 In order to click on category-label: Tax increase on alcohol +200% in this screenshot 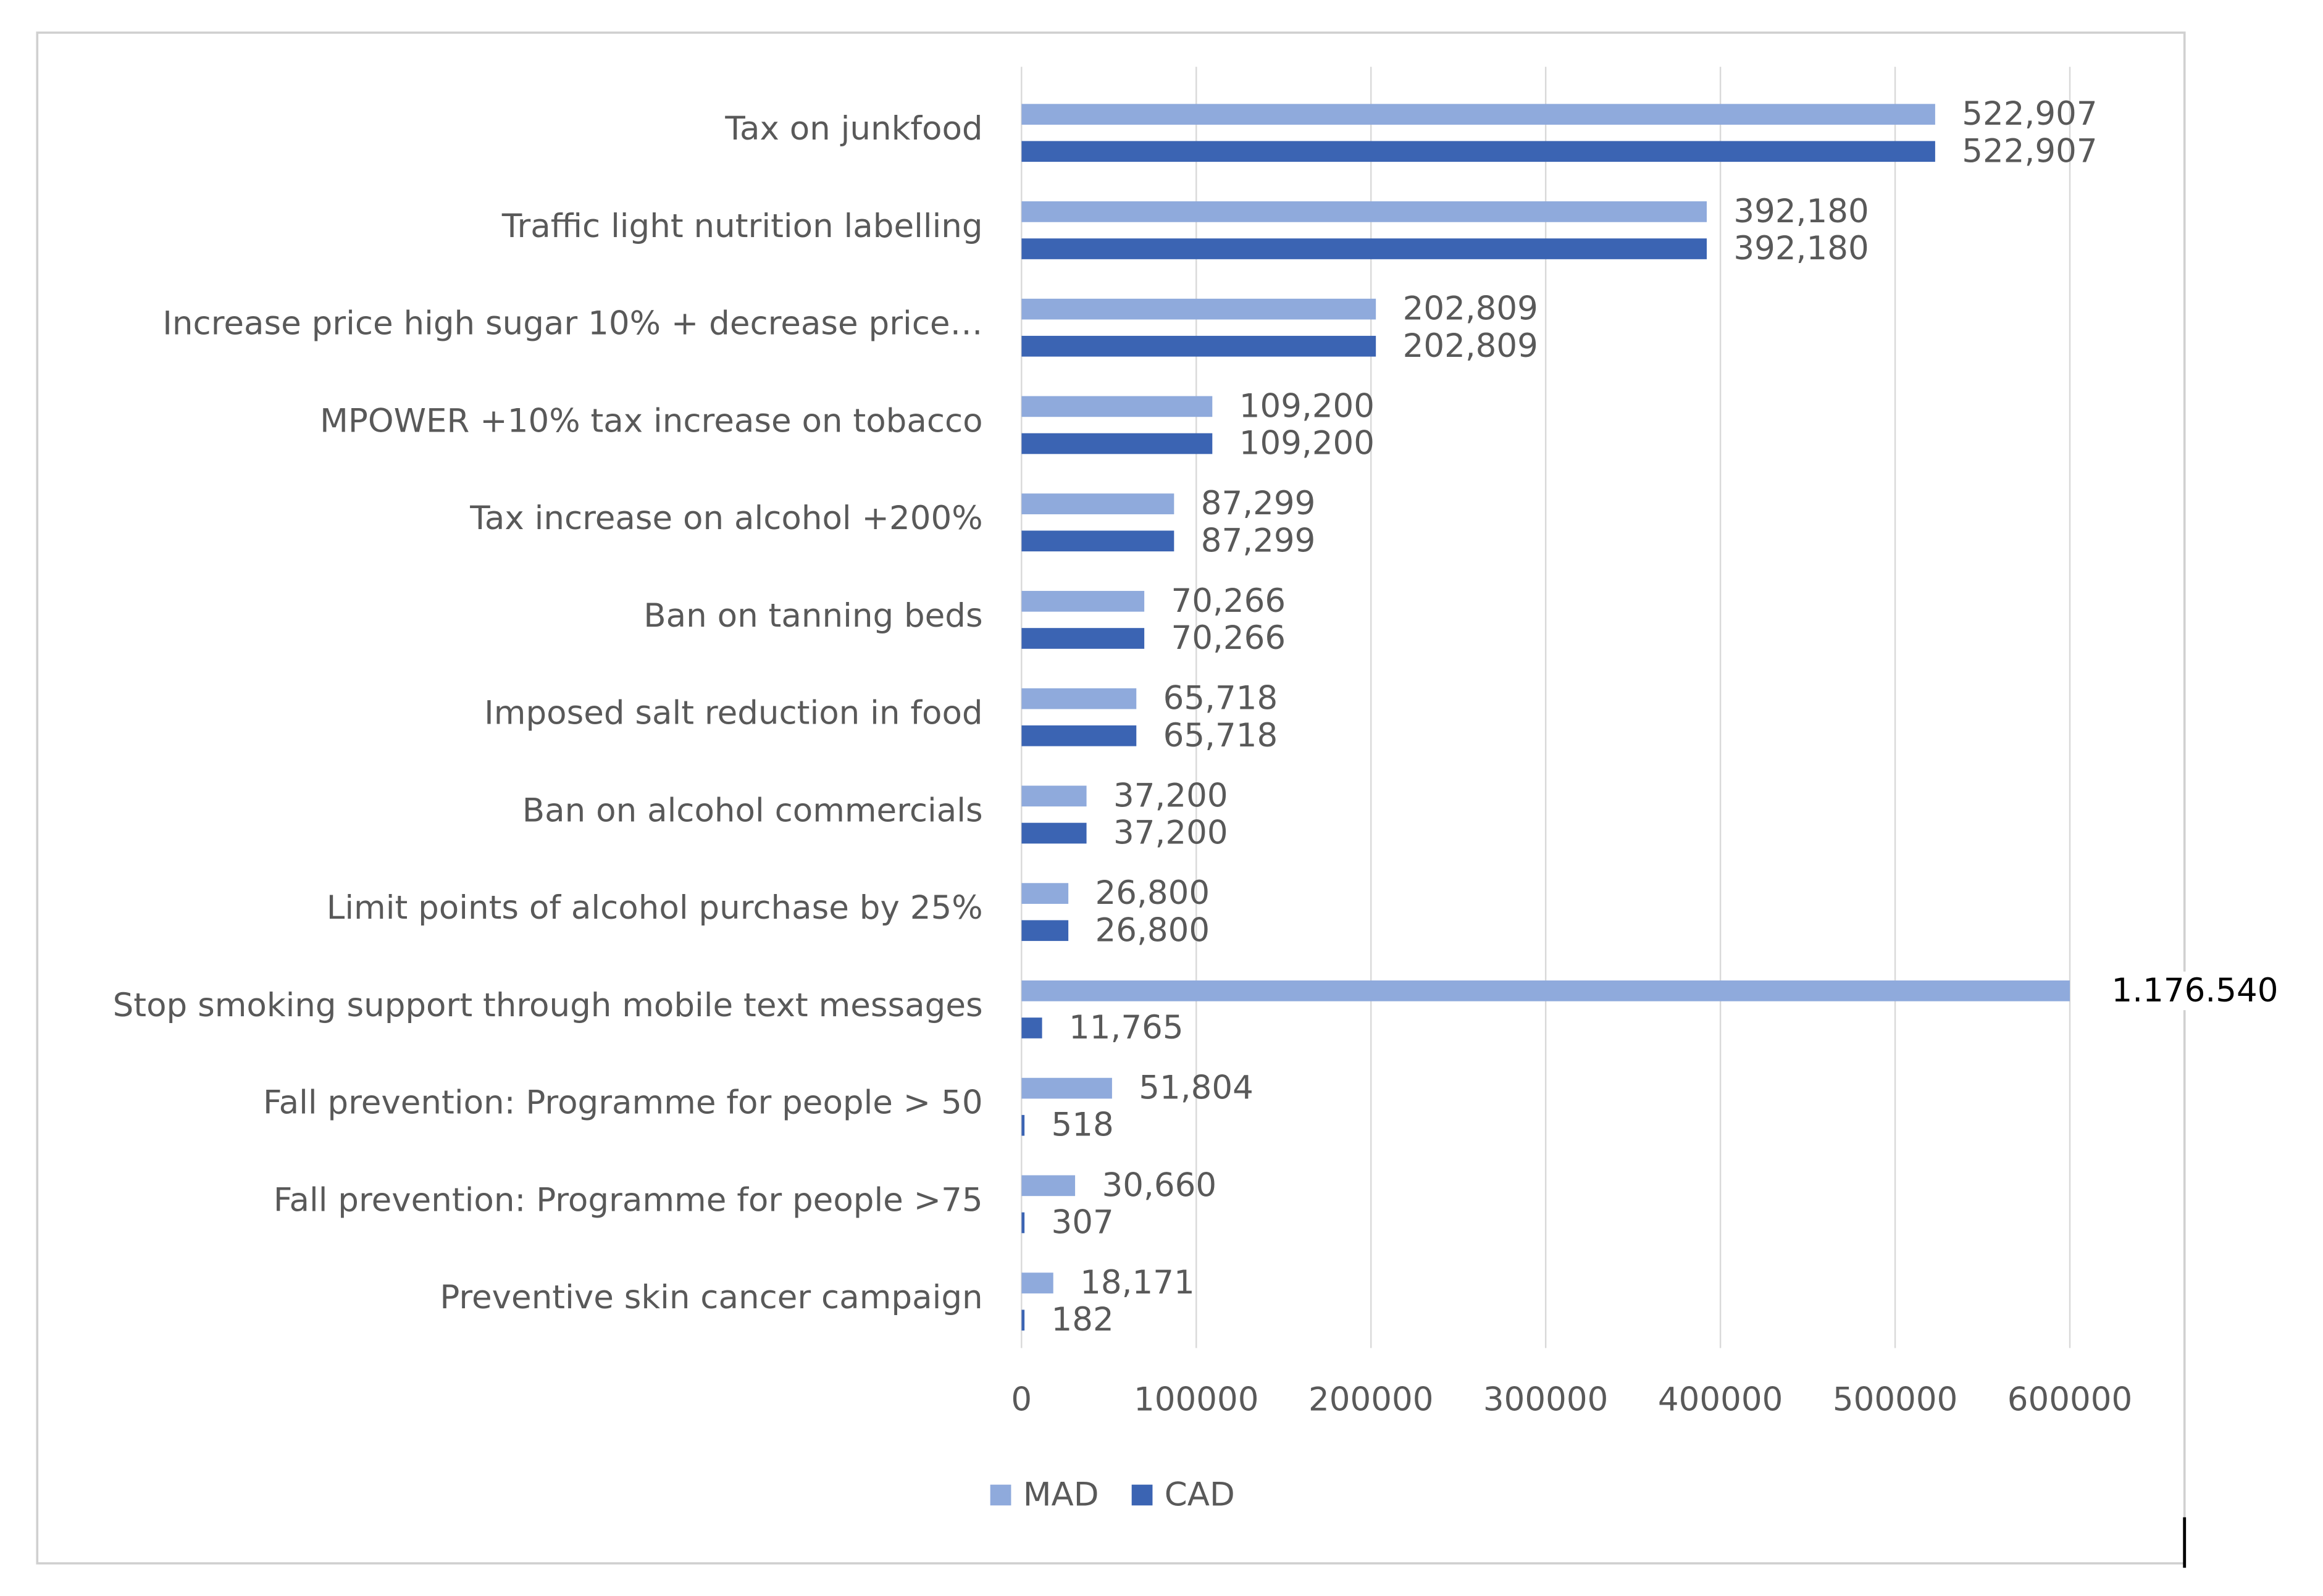, I will do `click(725, 518)`.